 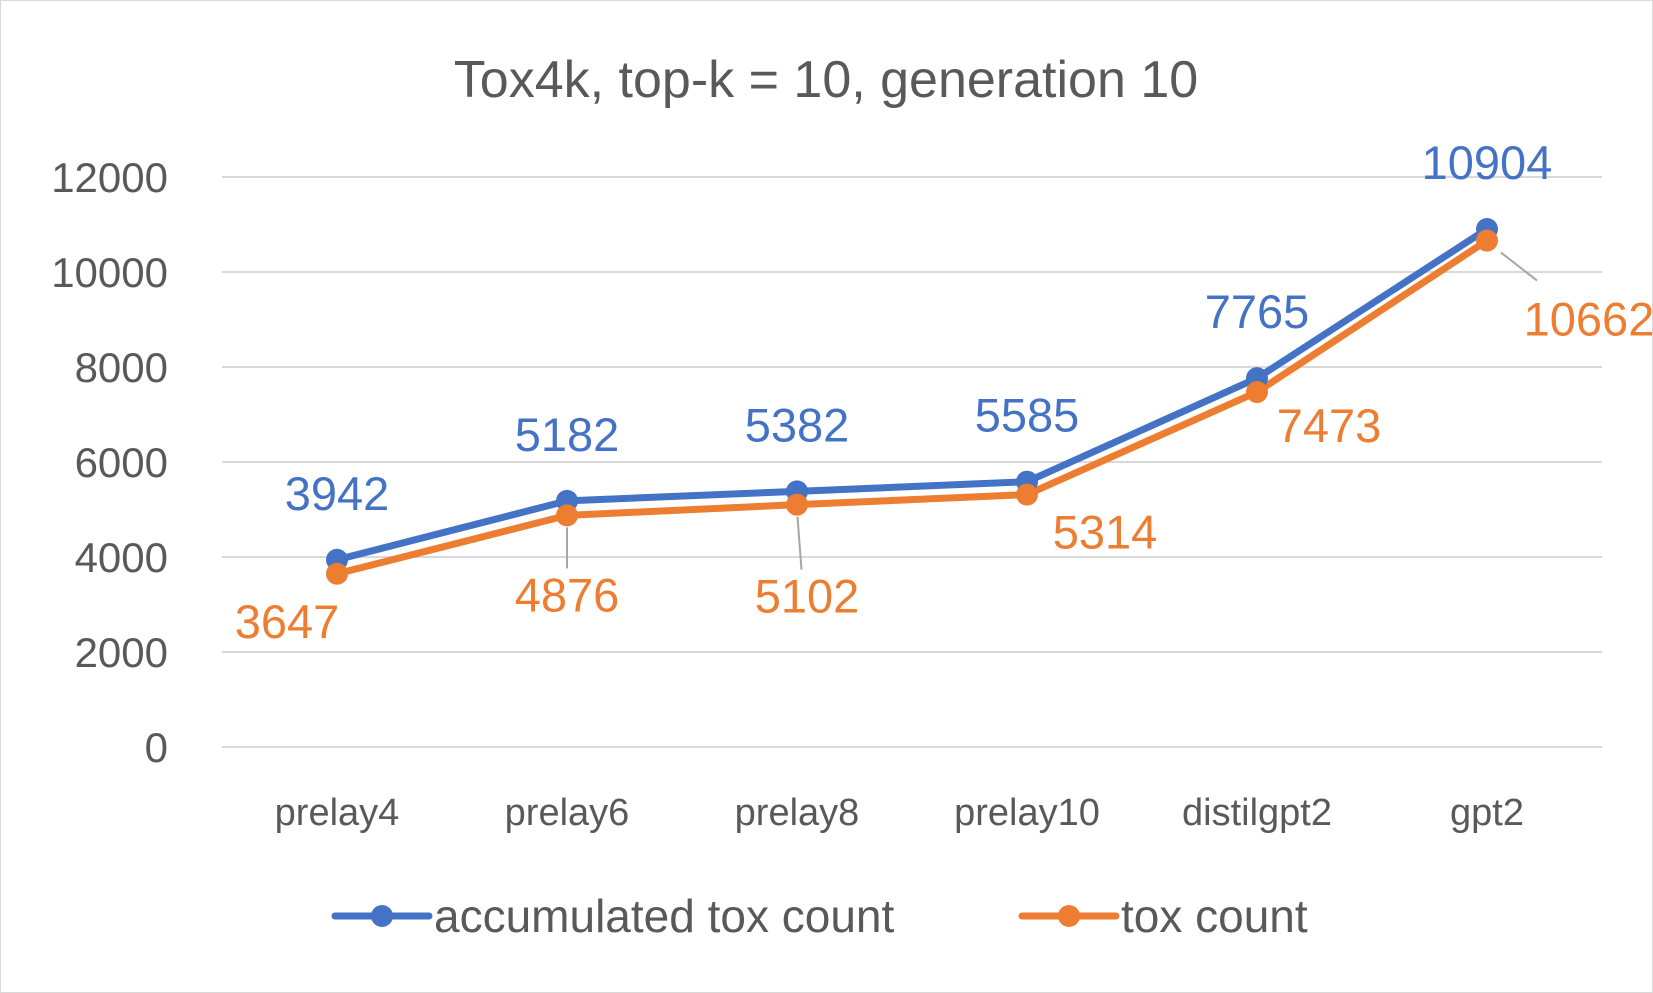 What do you see at coordinates (1214, 916) in the screenshot?
I see `legend-label: tox count` at bounding box center [1214, 916].